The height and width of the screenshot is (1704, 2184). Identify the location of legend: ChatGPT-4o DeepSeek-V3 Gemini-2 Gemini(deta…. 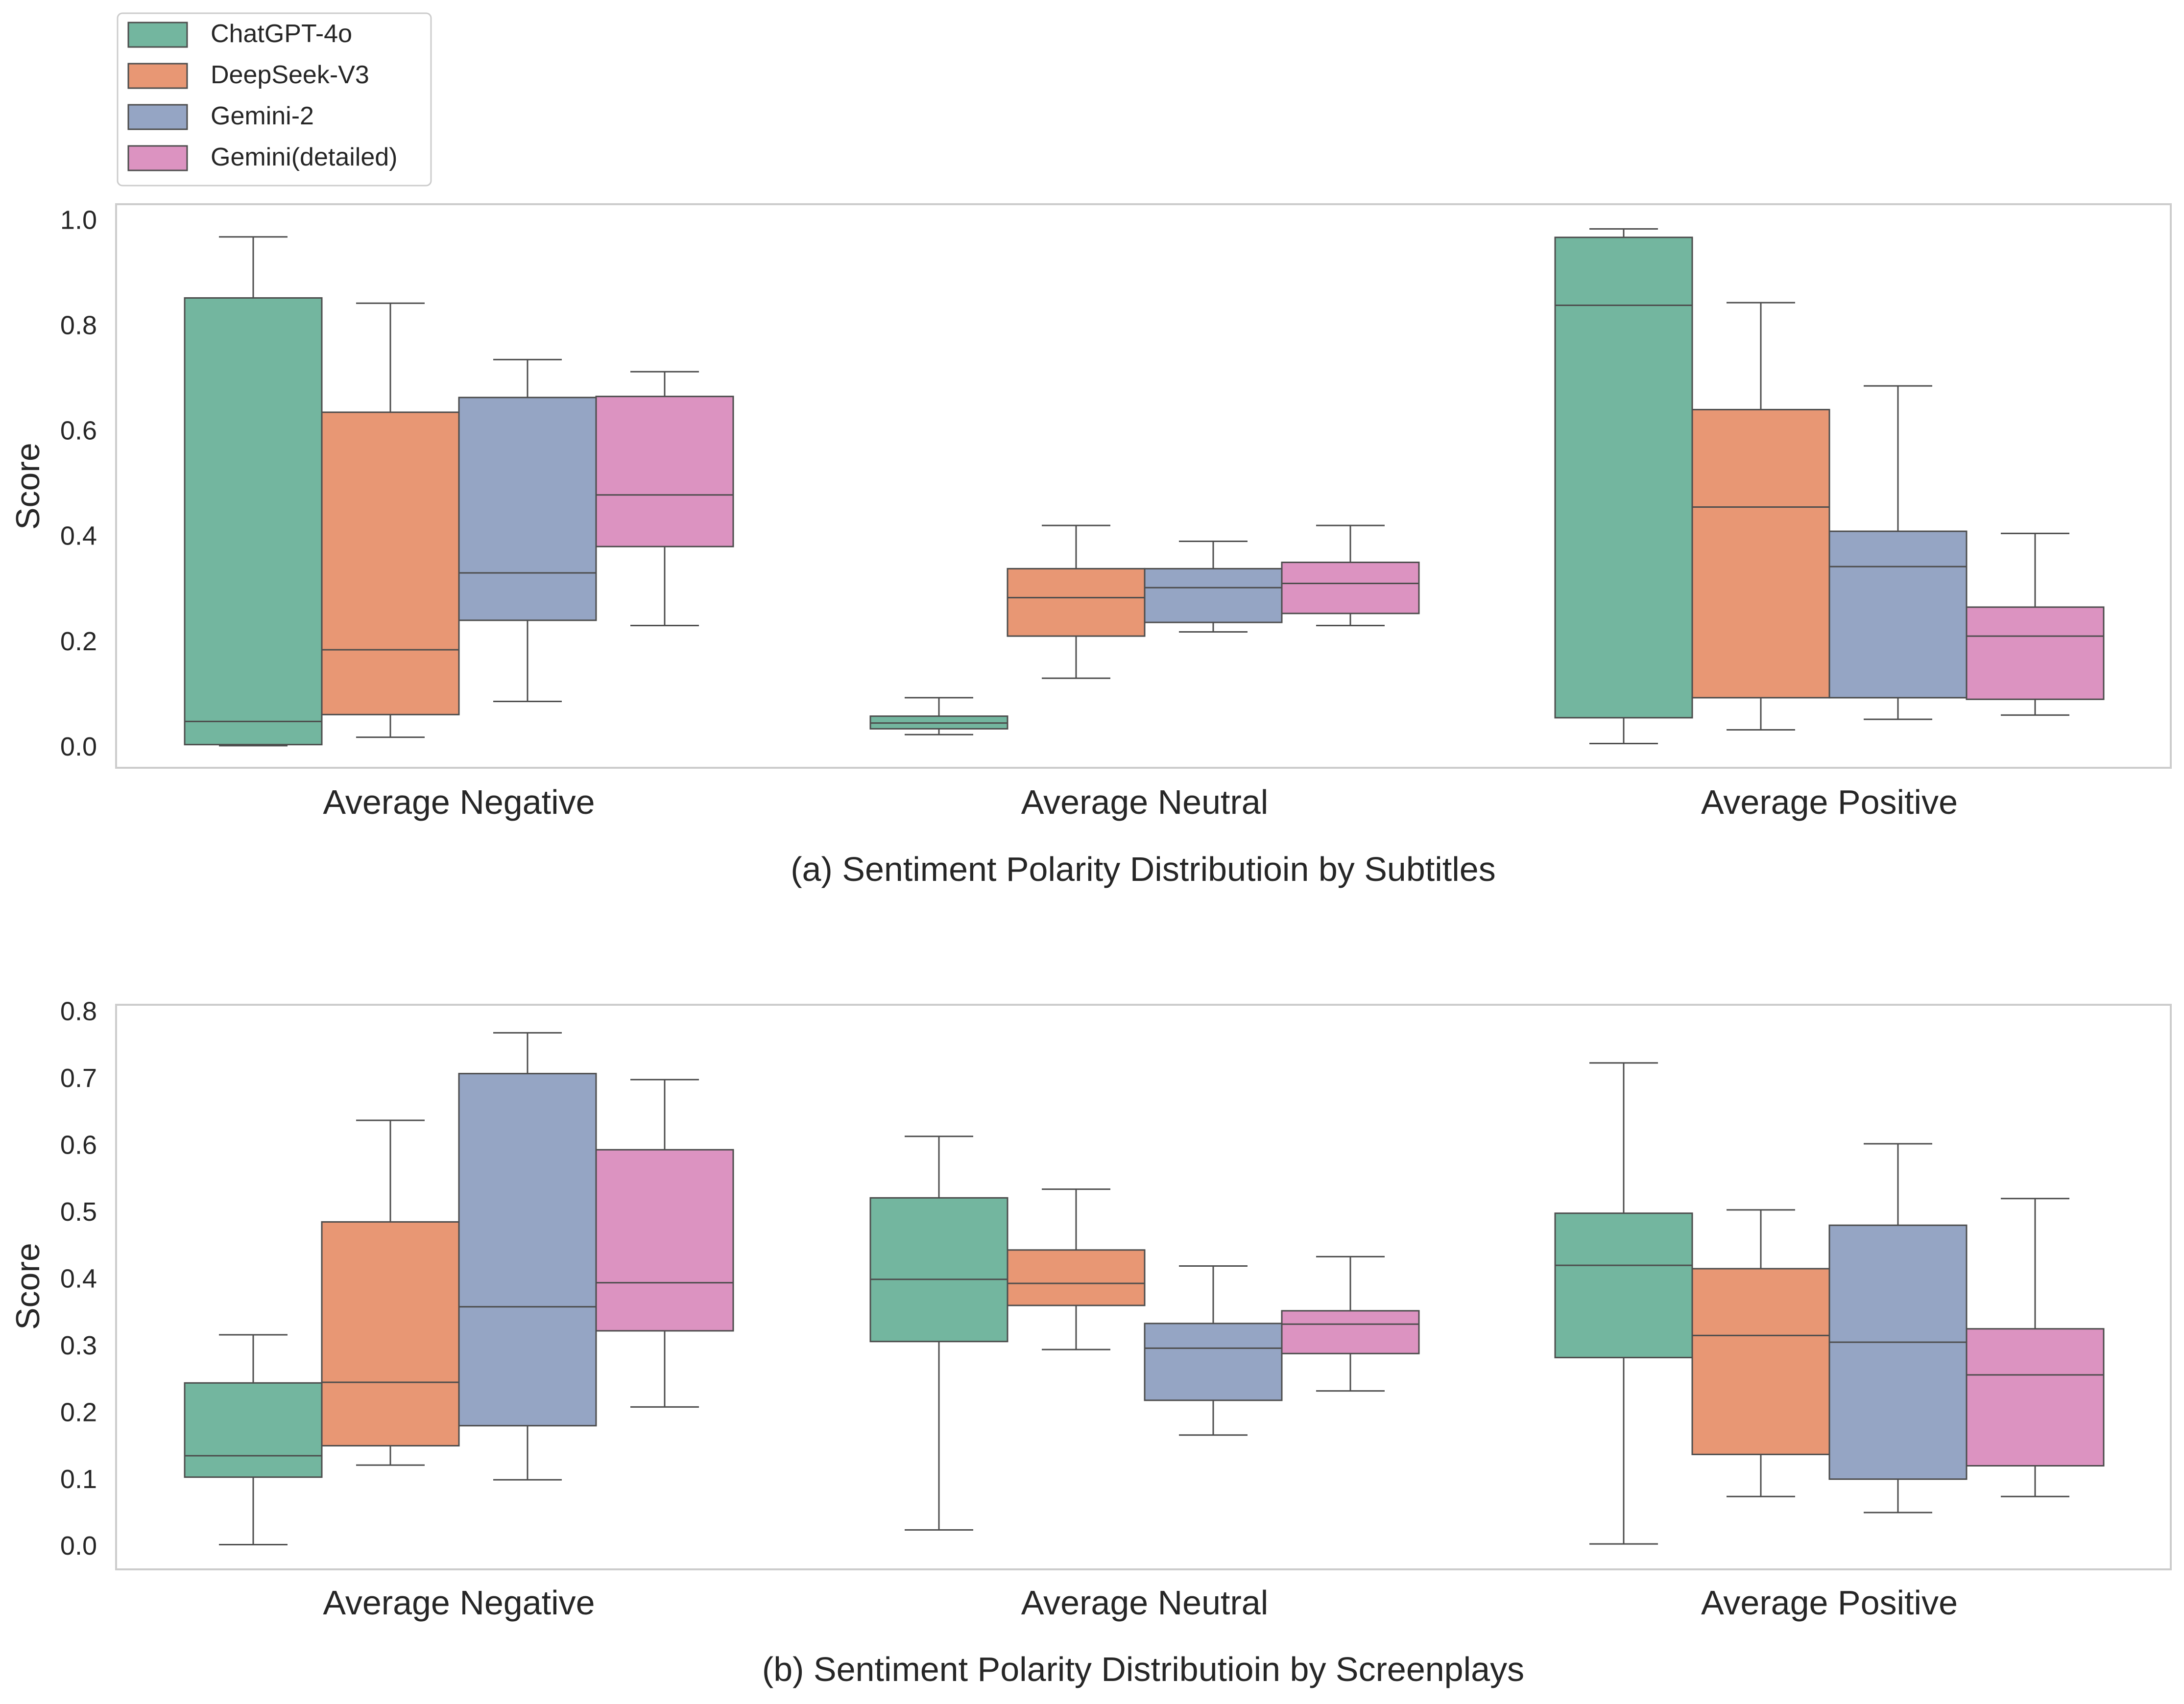
(274, 99).